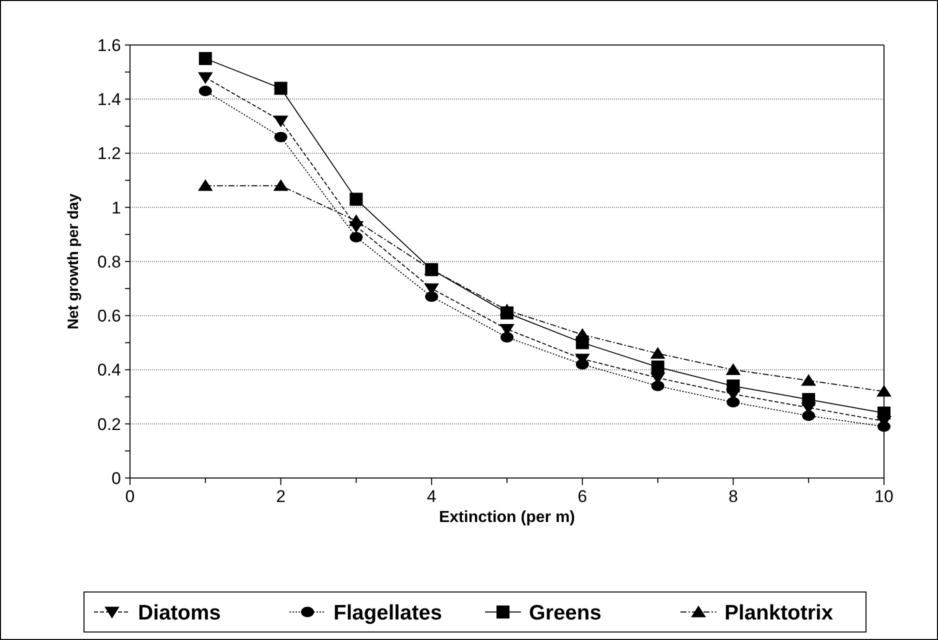 The height and width of the screenshot is (640, 938). Describe the element at coordinates (109, 100) in the screenshot. I see `y-tick-label: 1.4` at that location.